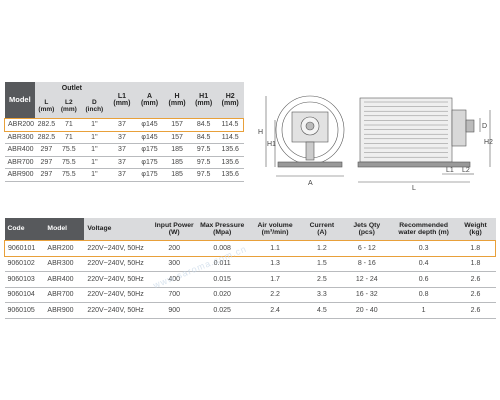 Image resolution: width=500 pixels, height=400 pixels. I want to click on dim-label-l2: L2, so click(466, 170).